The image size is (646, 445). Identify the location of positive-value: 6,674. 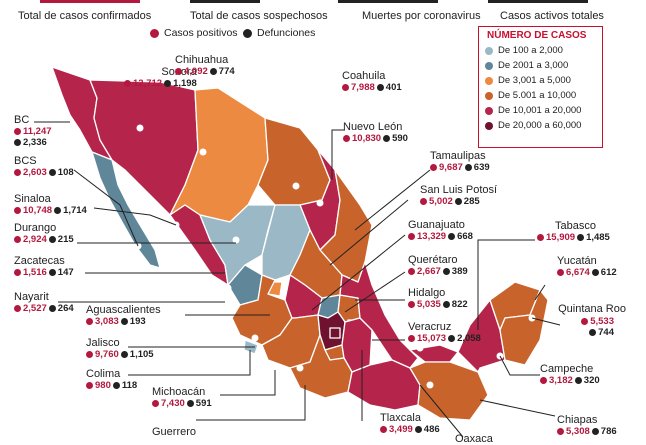
(578, 272).